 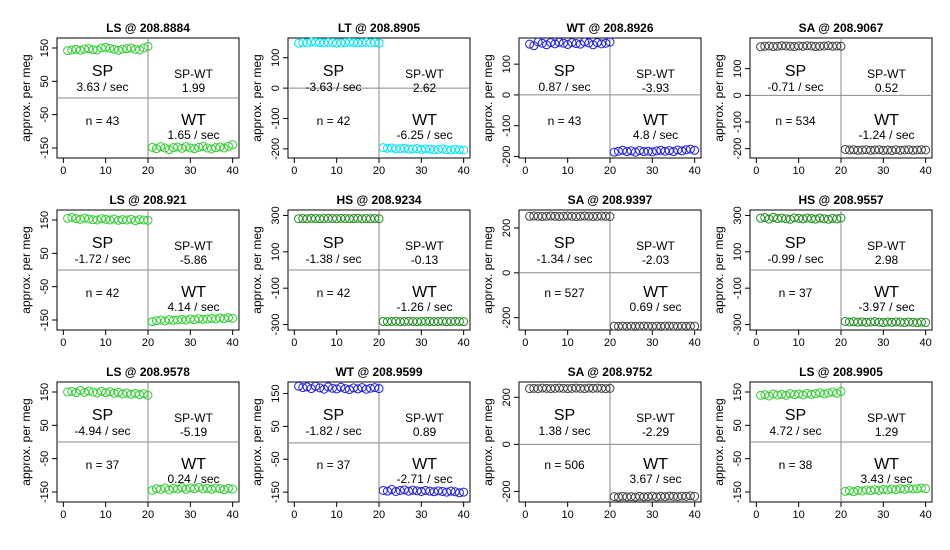 What do you see at coordinates (655, 479) in the screenshot?
I see `wt-rate: 3.67 / sec` at bounding box center [655, 479].